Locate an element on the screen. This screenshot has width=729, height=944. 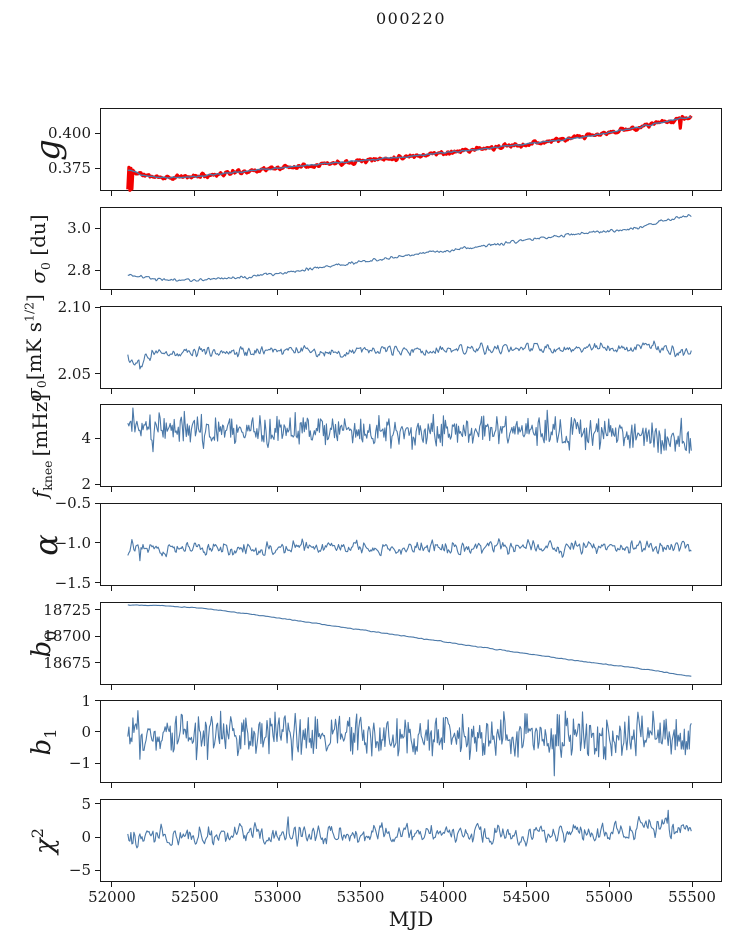
plot-canvas-b0 is located at coordinates (409, 640).